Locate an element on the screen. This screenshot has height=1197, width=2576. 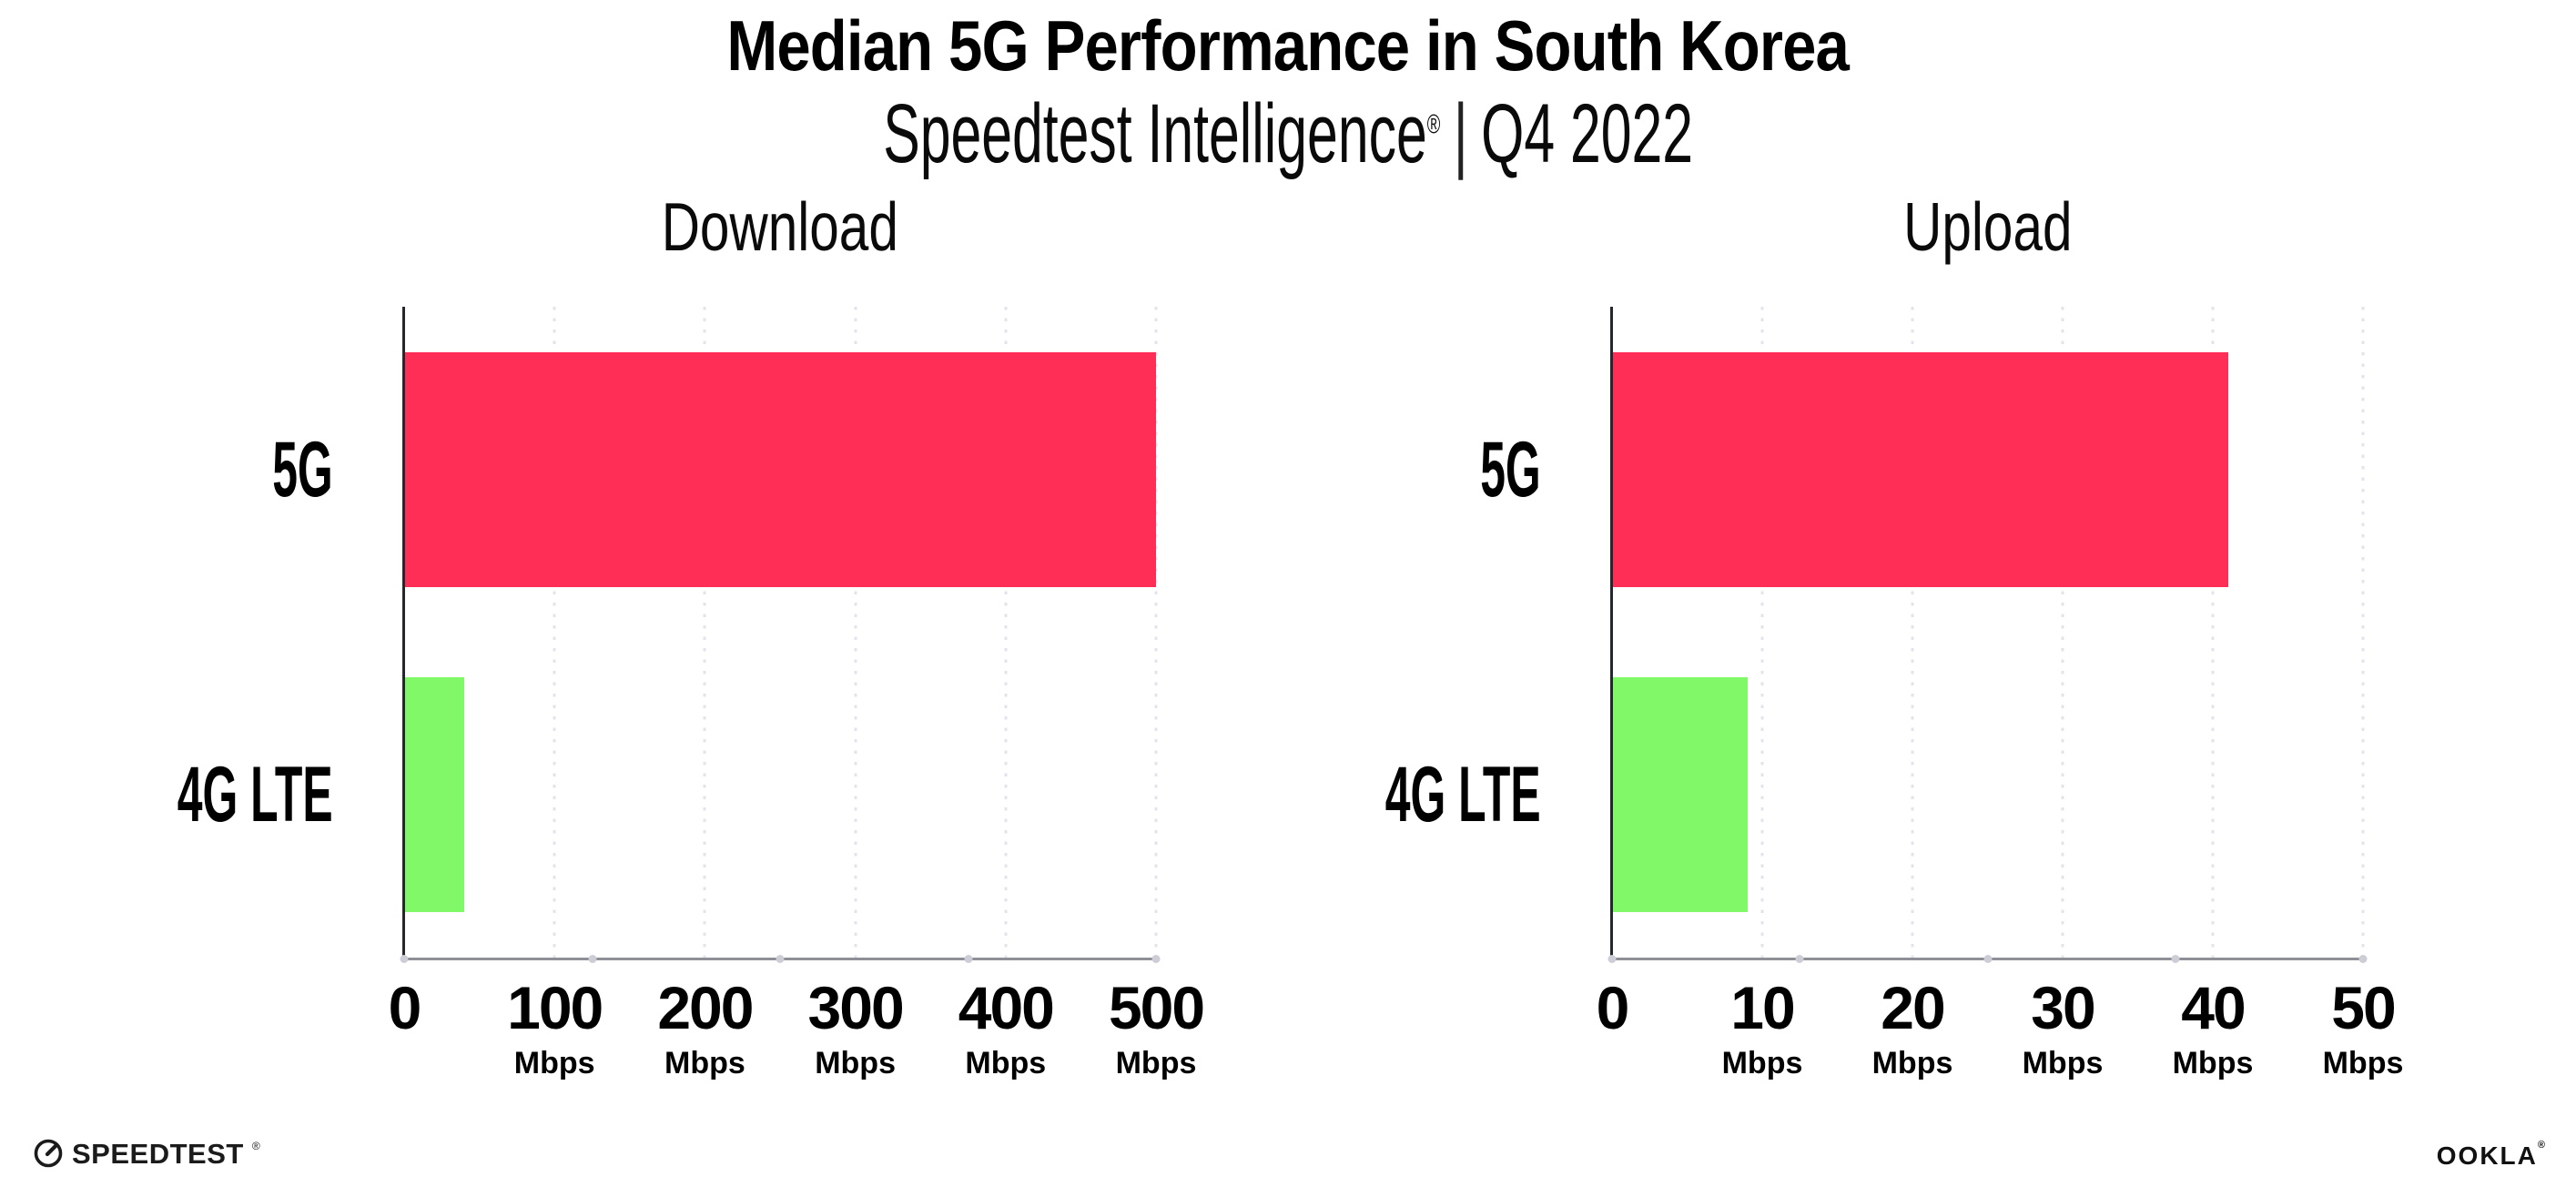
speedtest-registered-mark: ® is located at coordinates (255, 1146).